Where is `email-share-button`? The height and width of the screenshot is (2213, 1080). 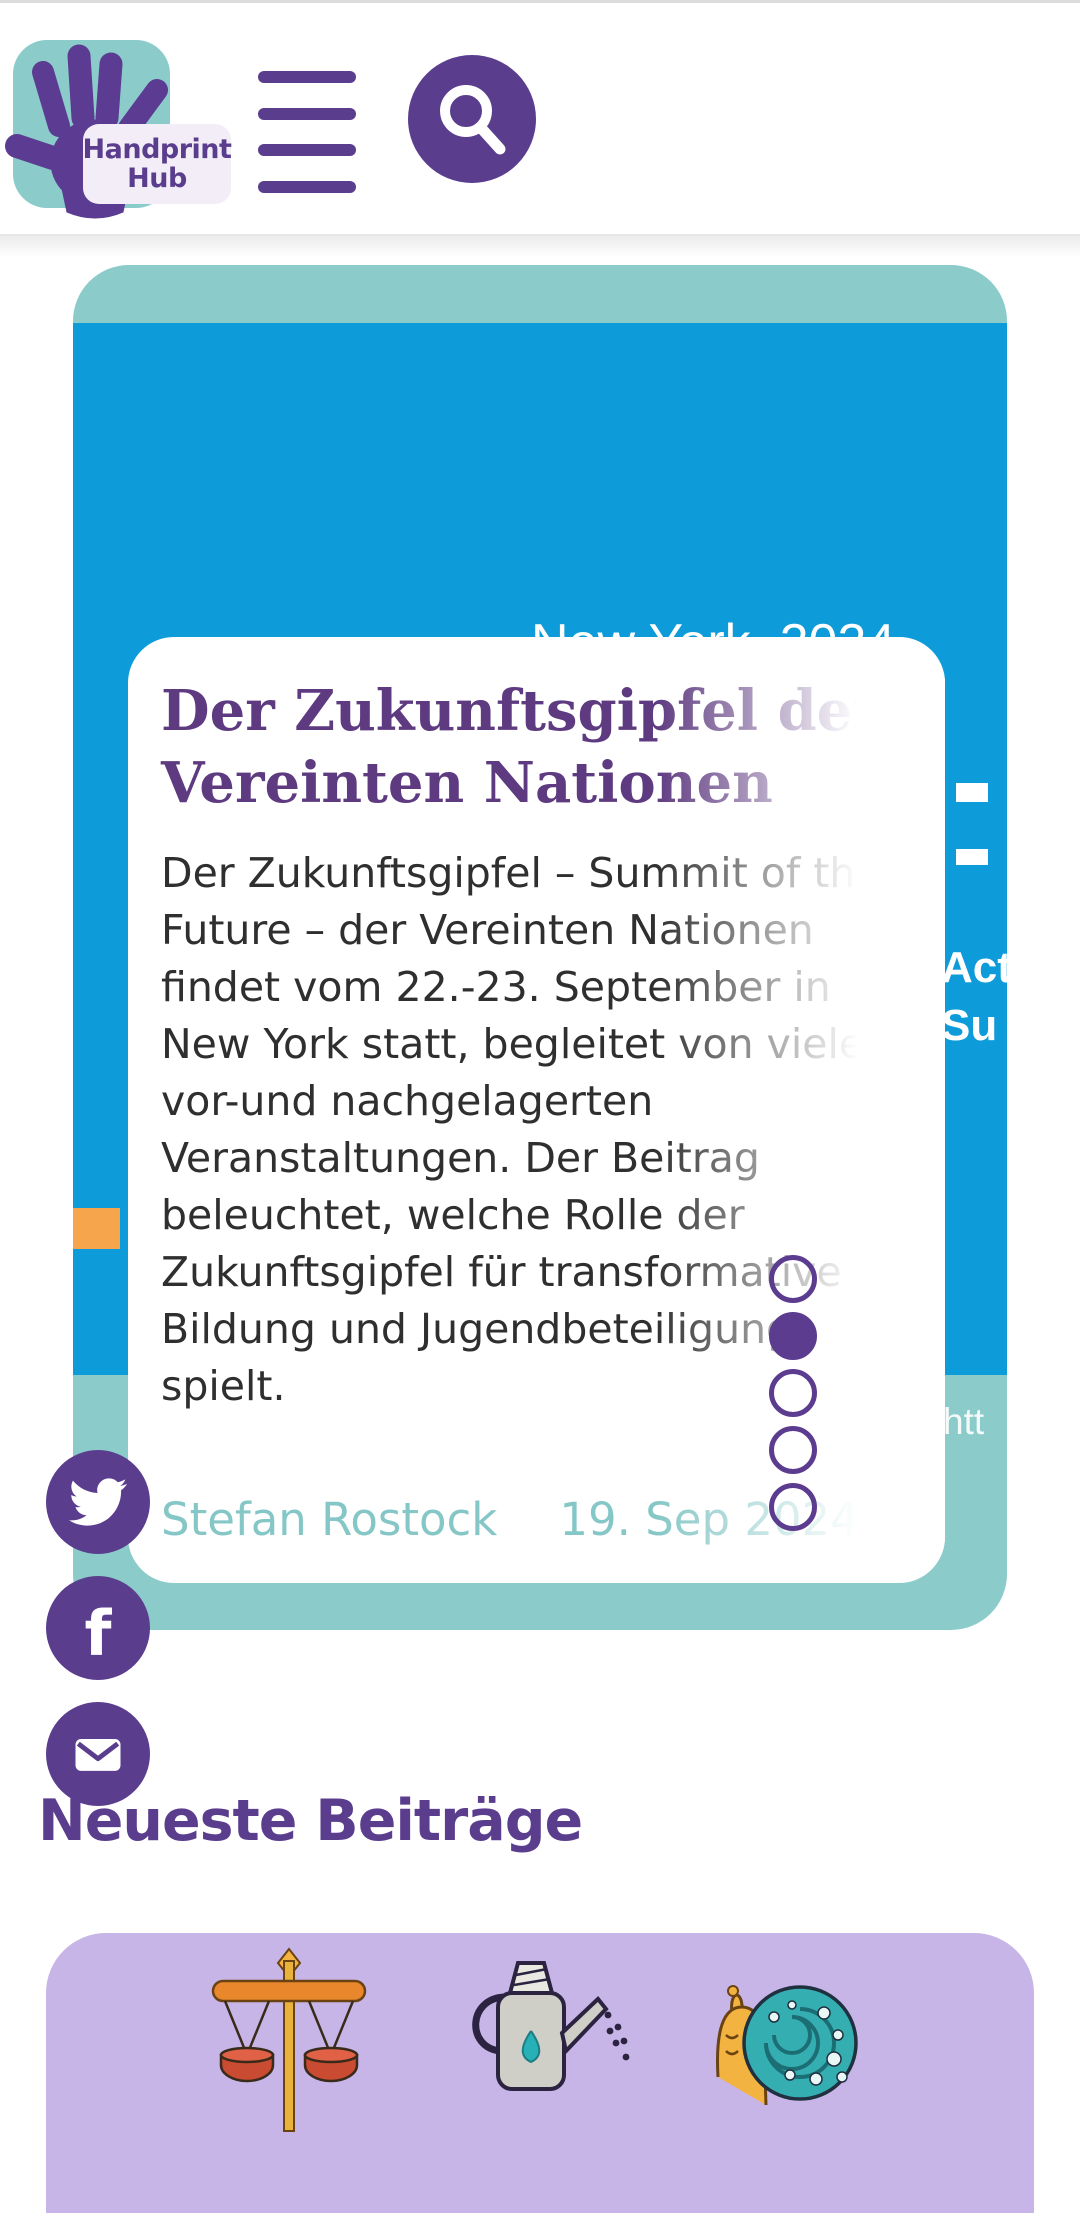
email-share-button is located at coordinates (98, 1754).